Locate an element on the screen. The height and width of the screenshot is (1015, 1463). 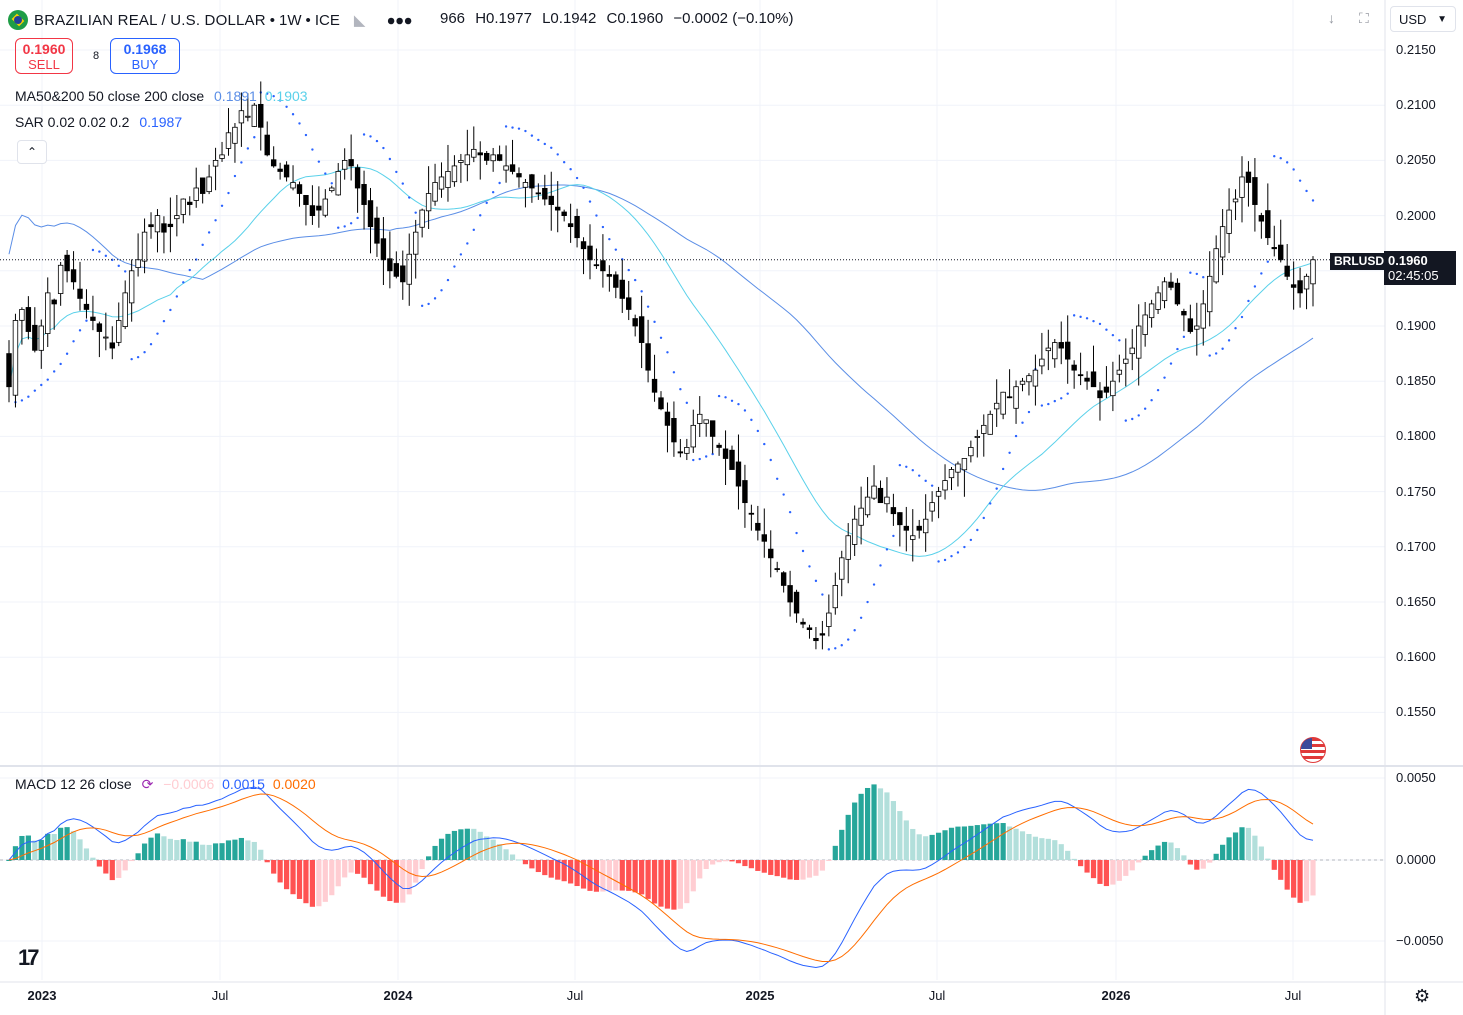
macd-legend: MACD 12 26 close ⟳ −0.0006 0.0015 0.0020 is located at coordinates (165, 784).